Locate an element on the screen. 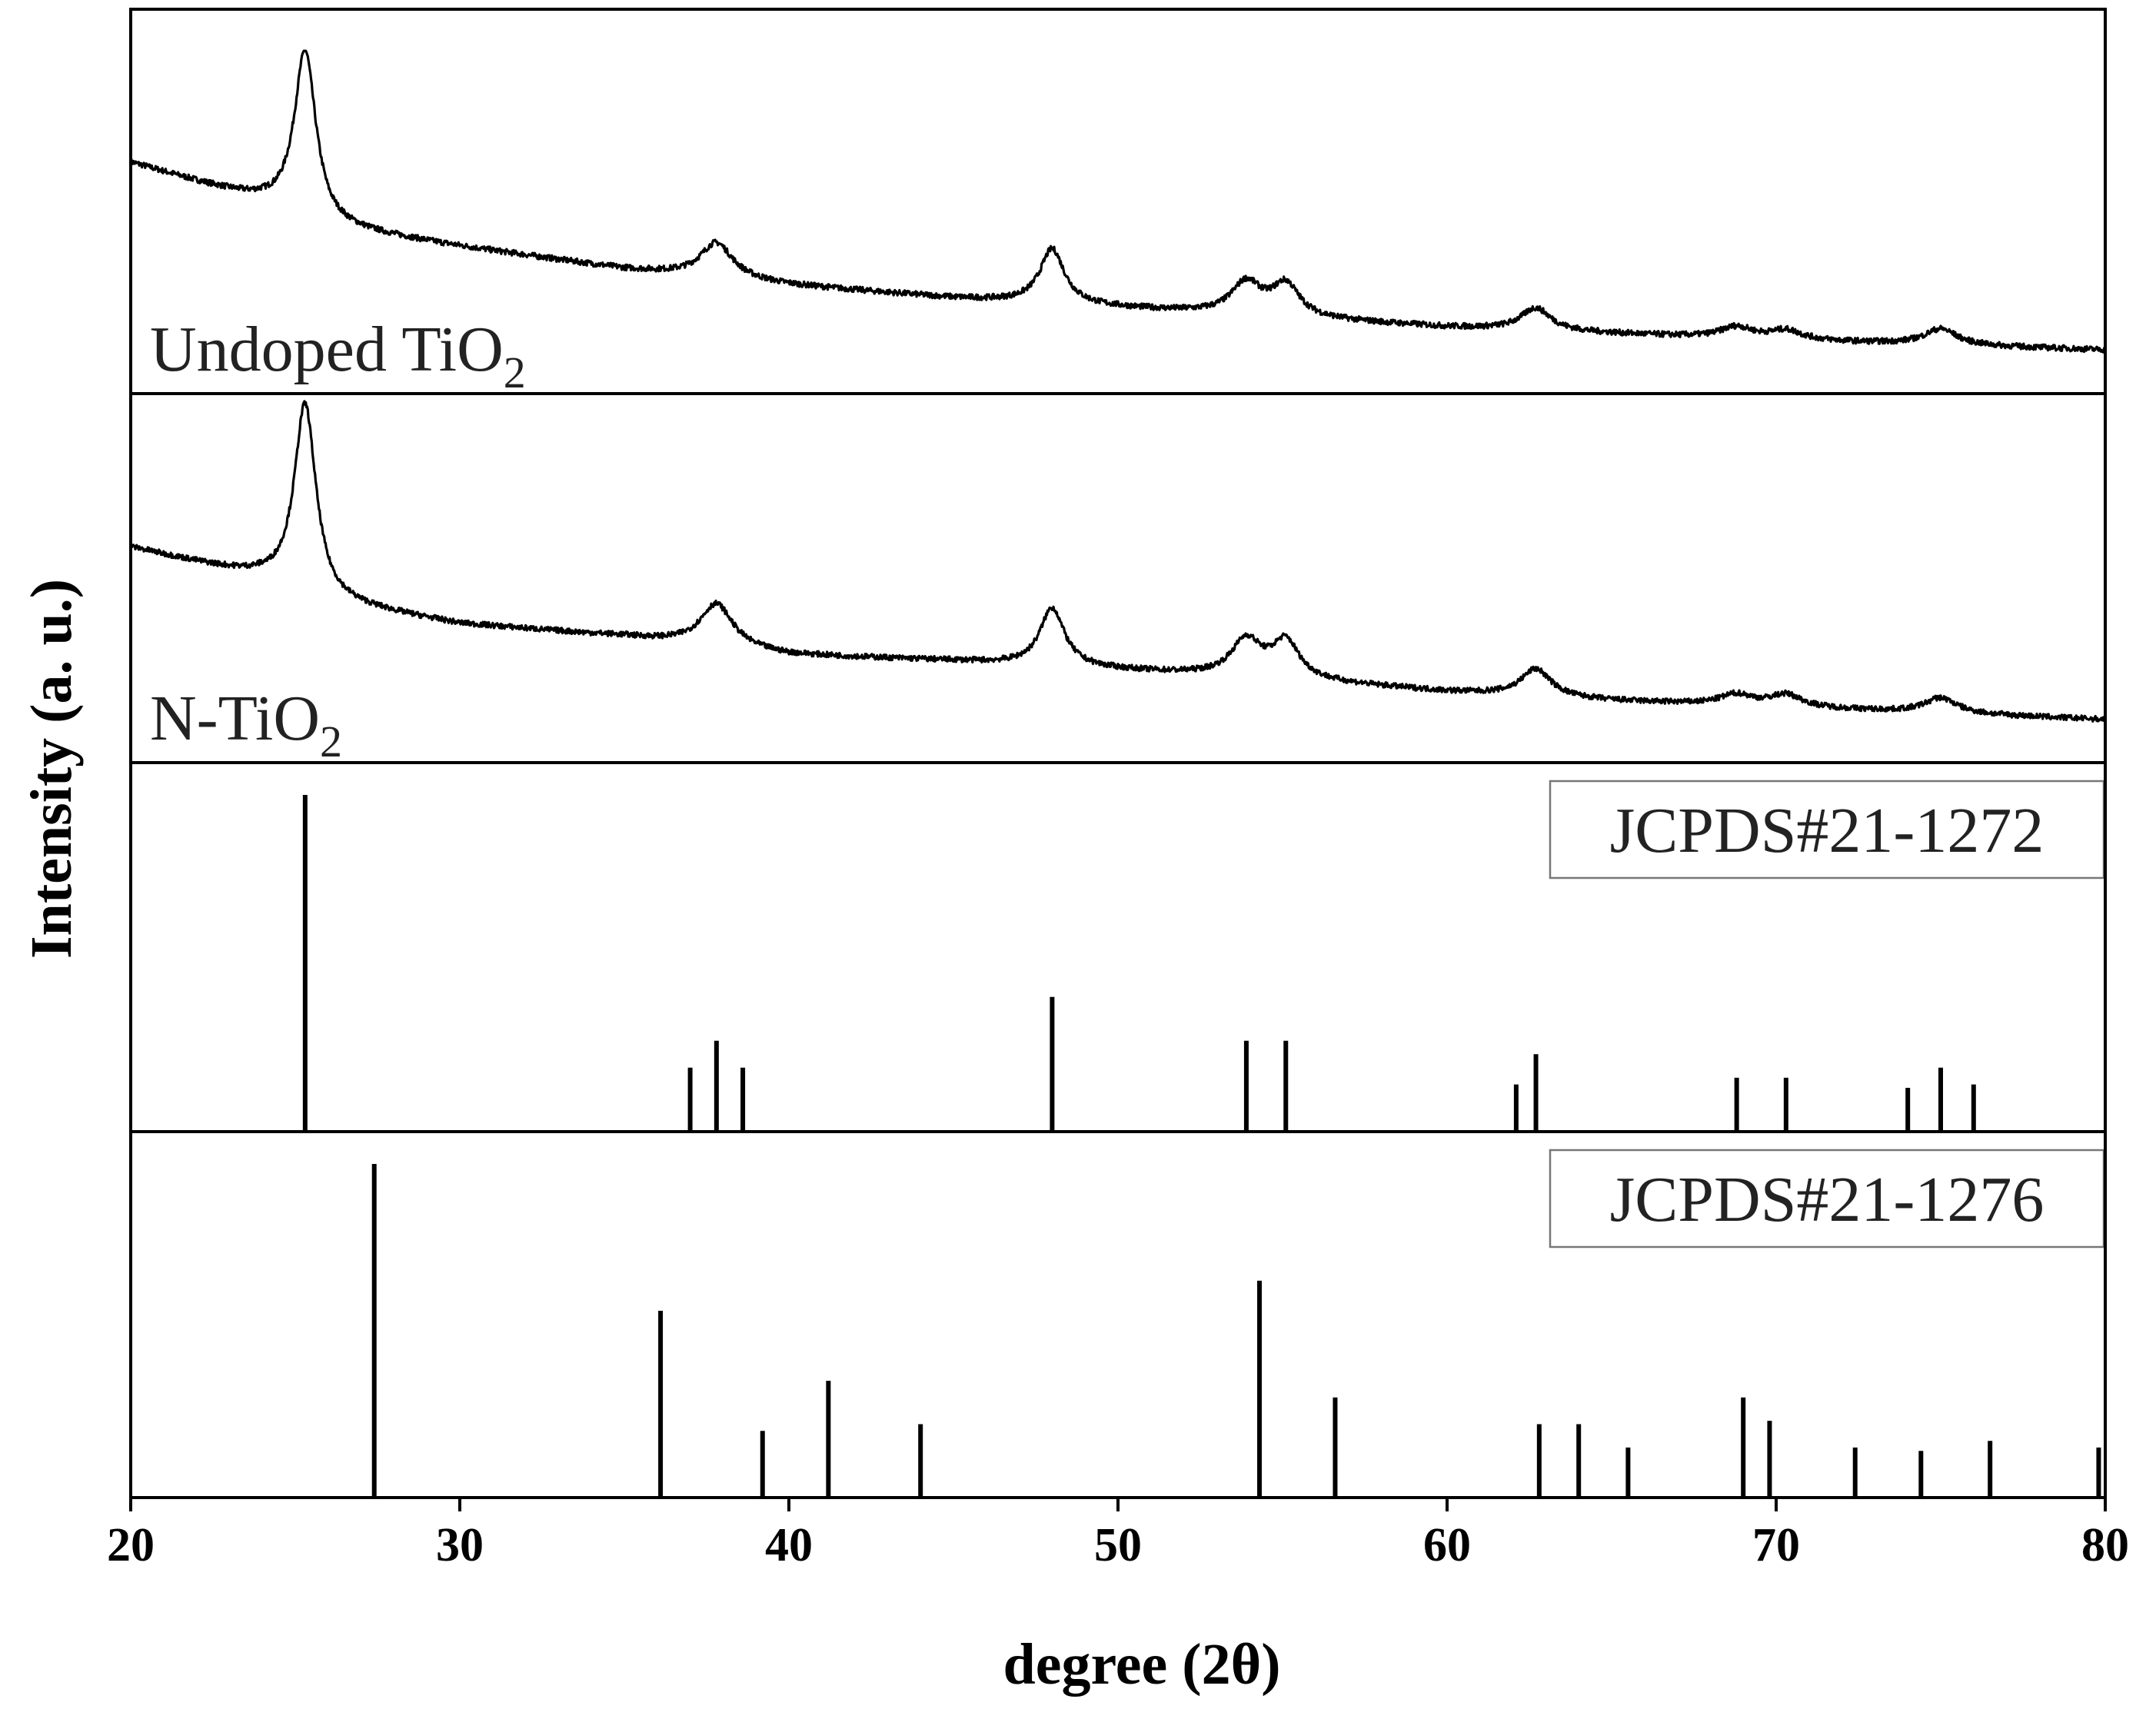 This screenshot has height=1709, width=2156. y-axis-title: Intensity (a. u.) is located at coordinates (51, 769).